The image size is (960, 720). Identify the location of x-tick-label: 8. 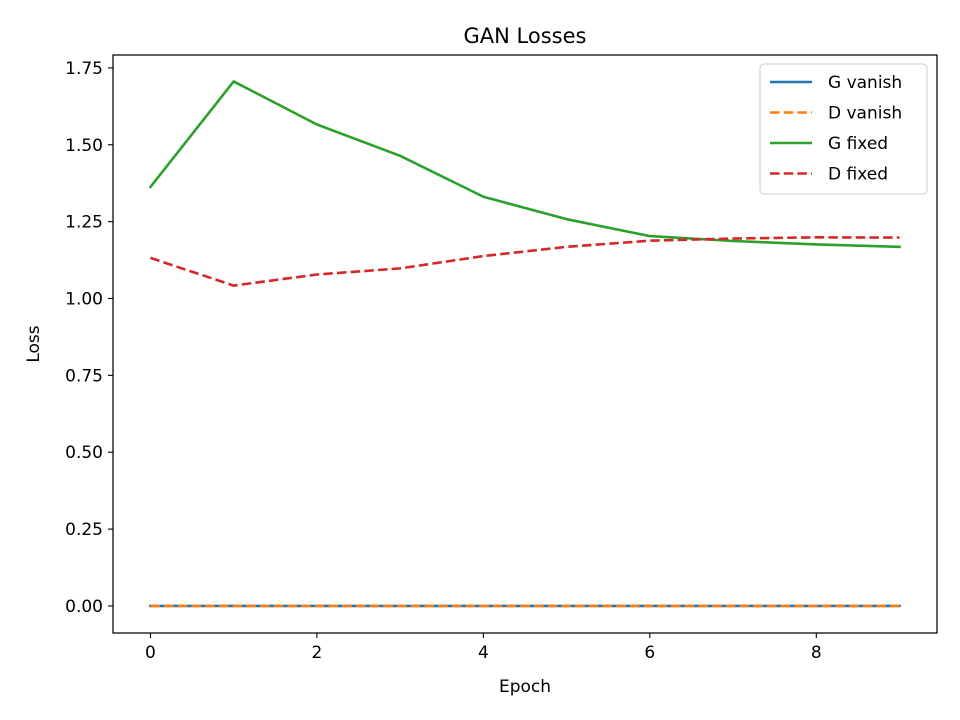
(816, 653).